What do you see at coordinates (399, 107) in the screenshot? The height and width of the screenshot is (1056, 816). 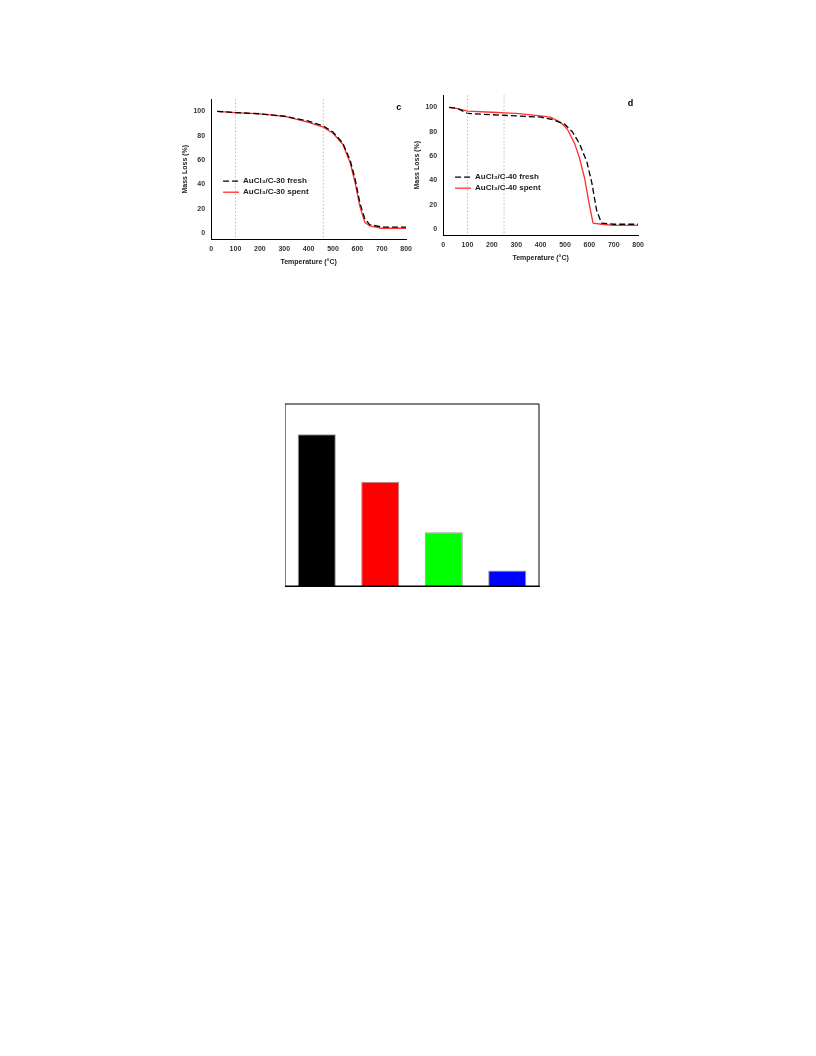 I see `annotation: c` at bounding box center [399, 107].